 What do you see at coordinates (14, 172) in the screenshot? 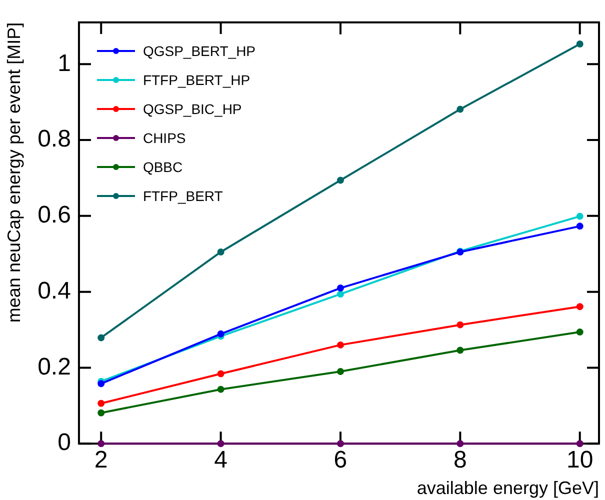
I see `y-axis-title: mean neuCap energy per event [MIP]` at bounding box center [14, 172].